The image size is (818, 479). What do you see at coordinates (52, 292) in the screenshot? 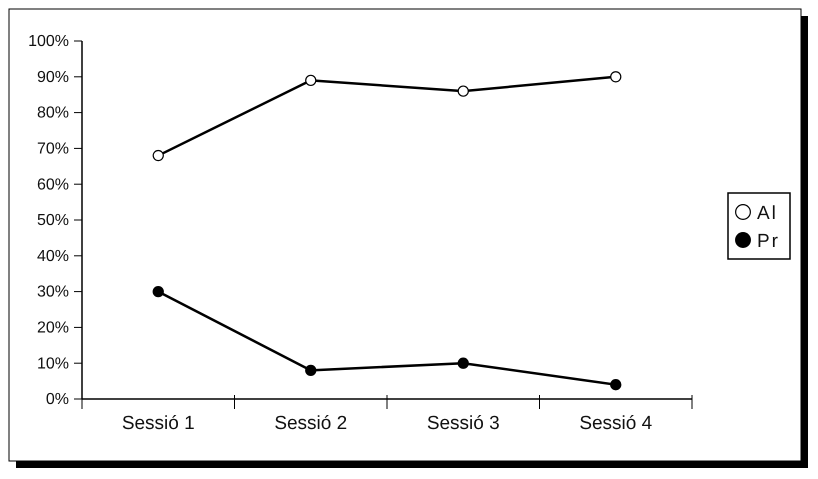
I see `y-tick-label: 30%` at bounding box center [52, 292].